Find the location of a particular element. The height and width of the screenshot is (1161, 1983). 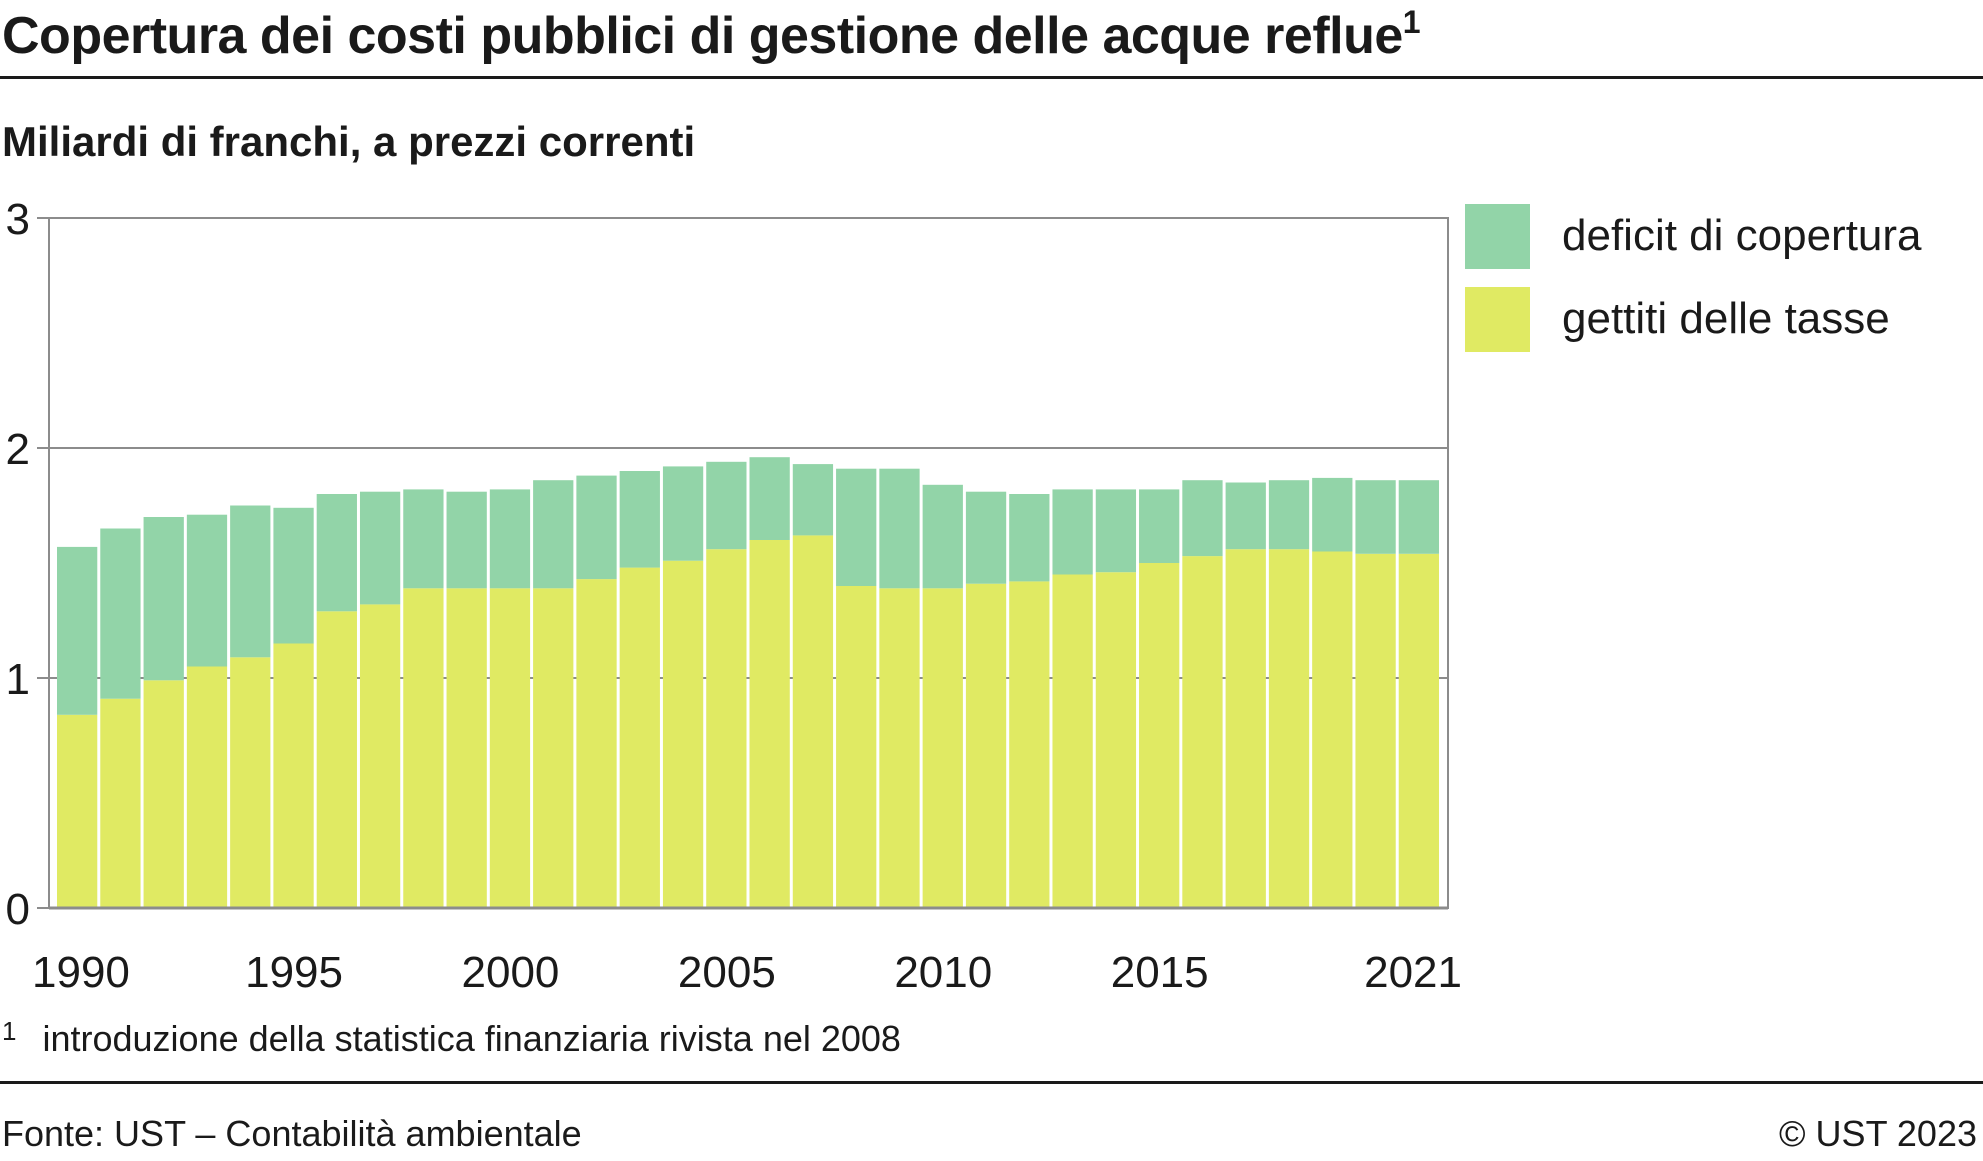

bar-deficit-2002 is located at coordinates (596, 527).